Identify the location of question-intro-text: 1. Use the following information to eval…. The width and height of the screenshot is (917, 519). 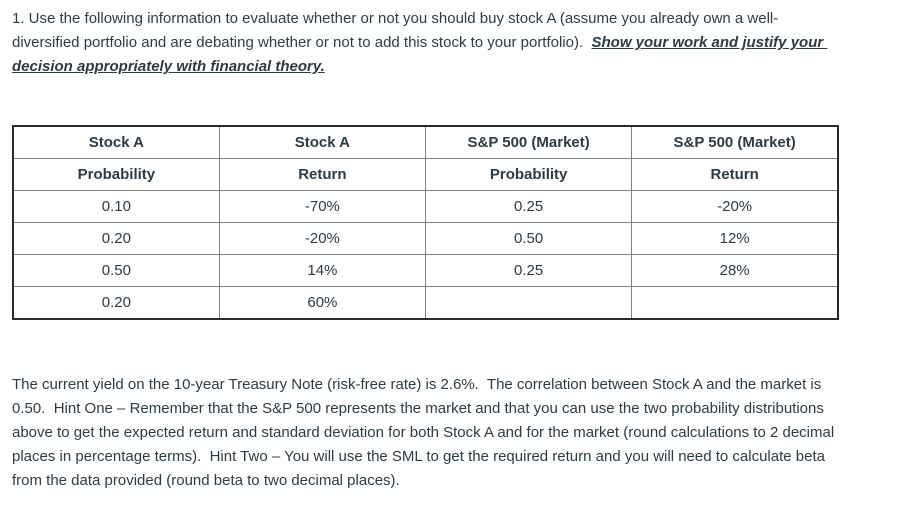
(395, 30).